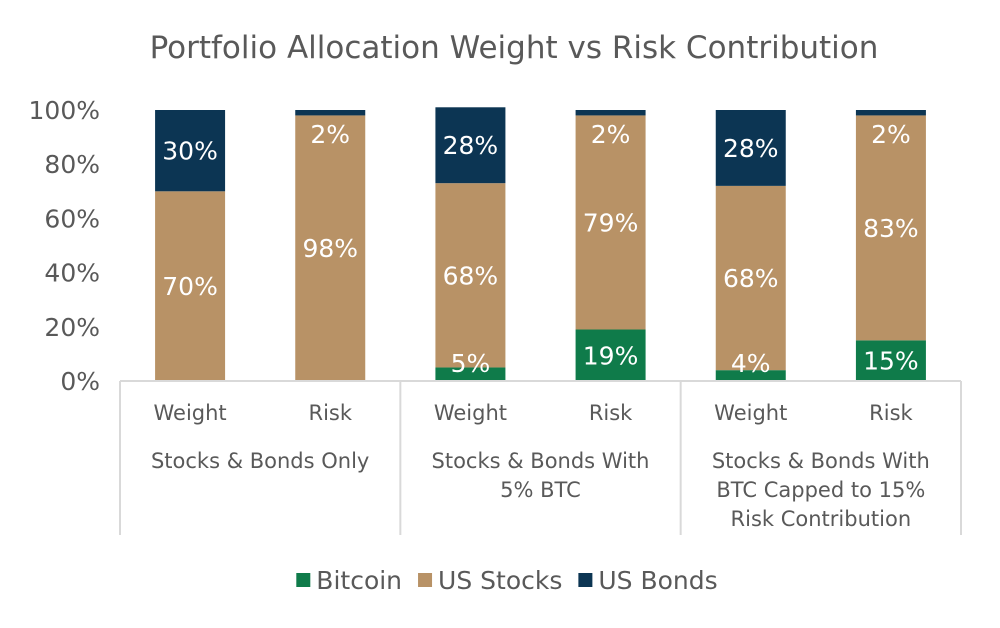 Image resolution: width=1000 pixels, height=628 pixels. I want to click on y-tick-label: 60%, so click(72, 218).